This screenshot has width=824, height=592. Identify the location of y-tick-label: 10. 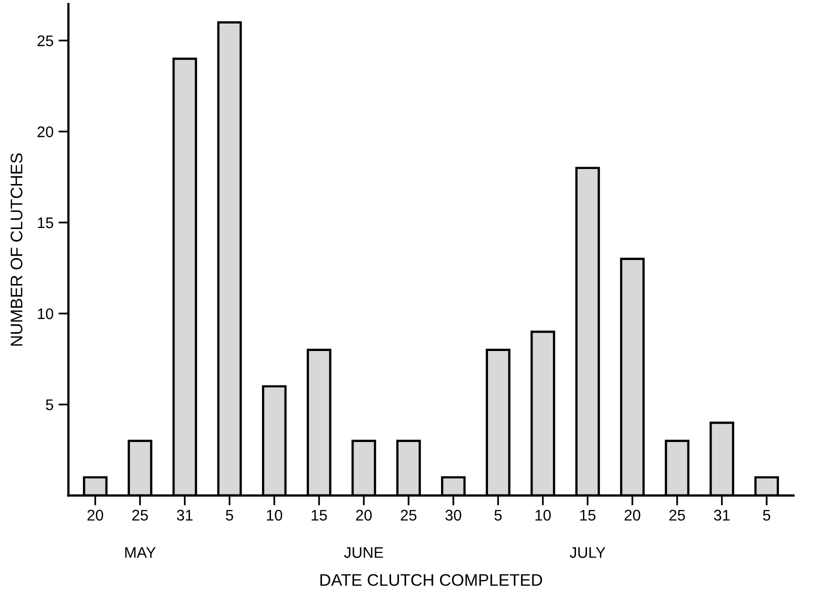
(46, 314).